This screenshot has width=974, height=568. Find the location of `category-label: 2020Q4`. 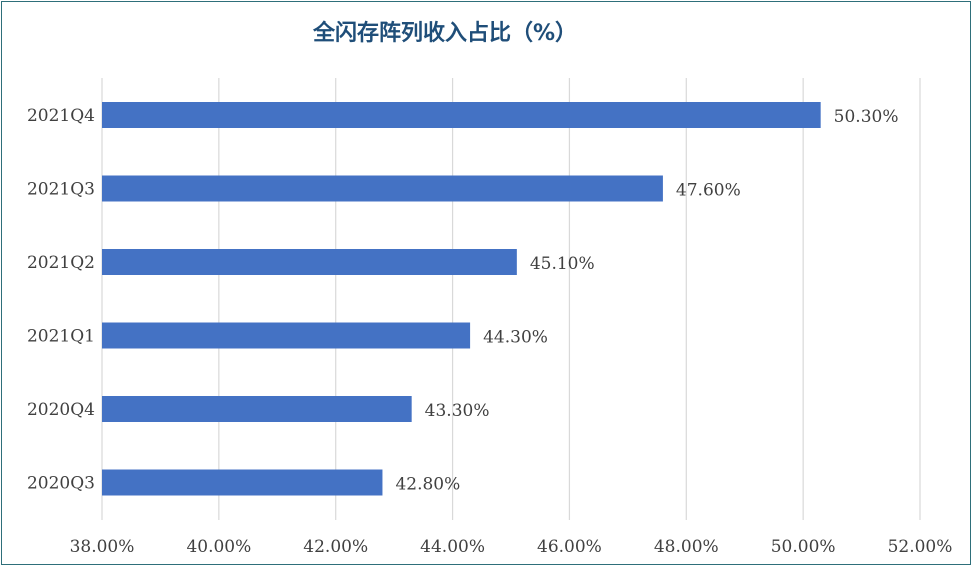

category-label: 2020Q4 is located at coordinates (61, 410).